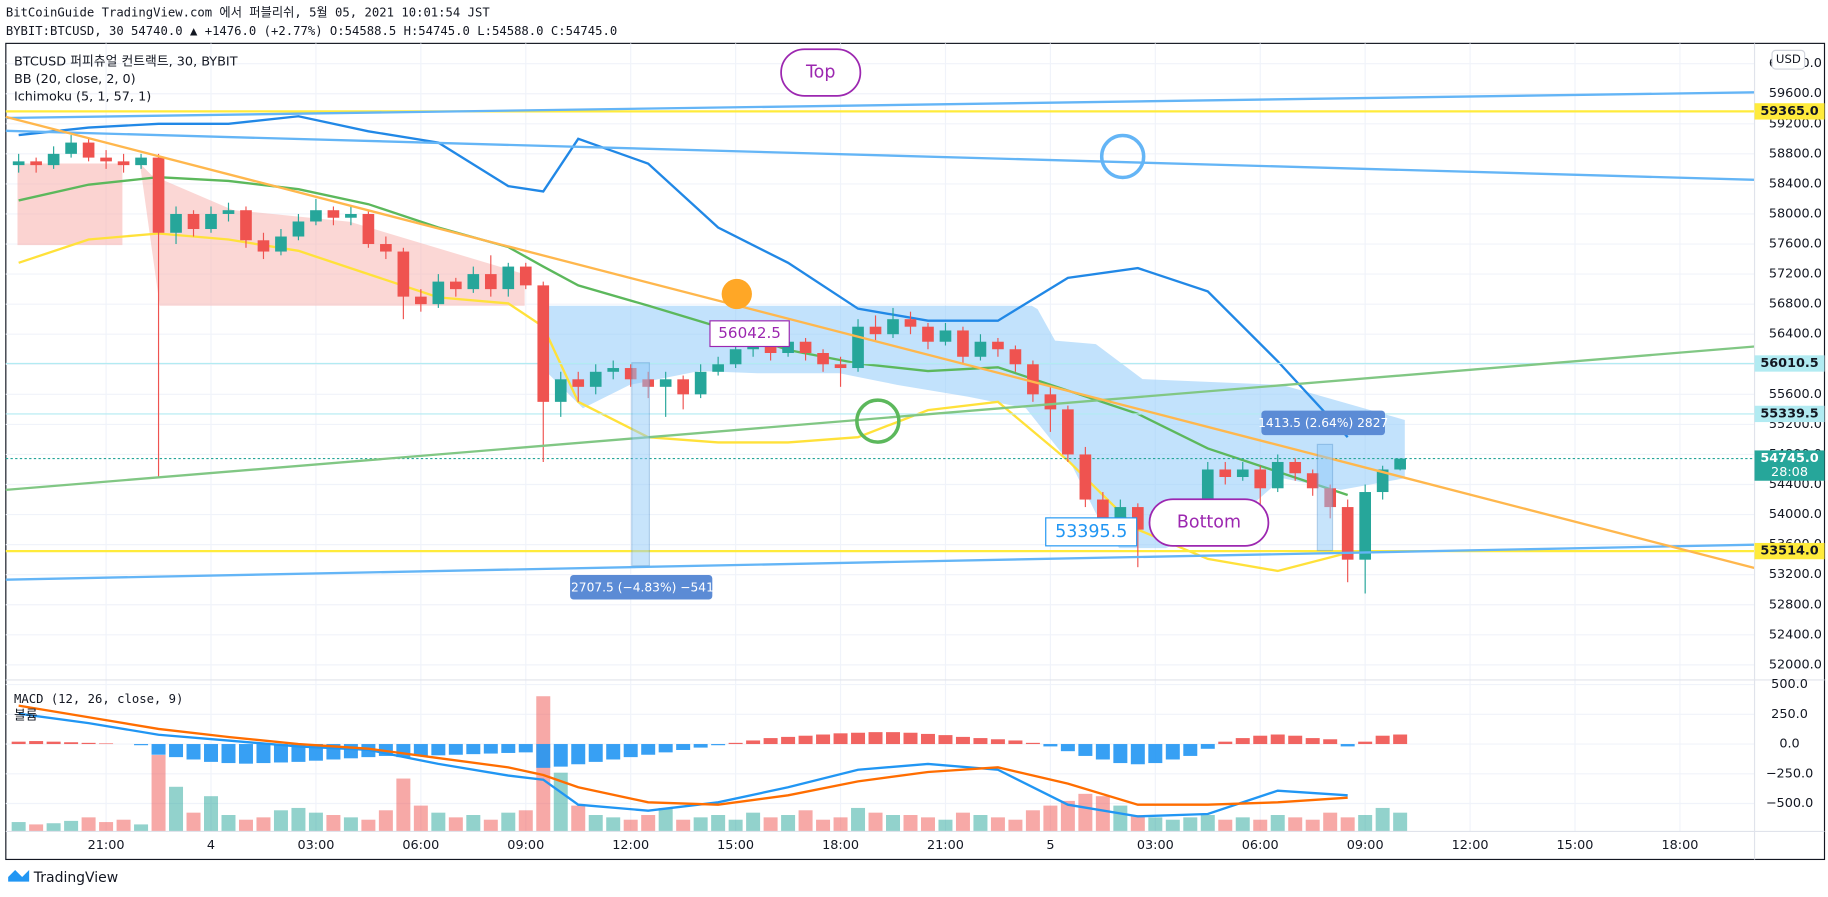 The image size is (1828, 897). I want to click on measure-label, so click(1323, 423).